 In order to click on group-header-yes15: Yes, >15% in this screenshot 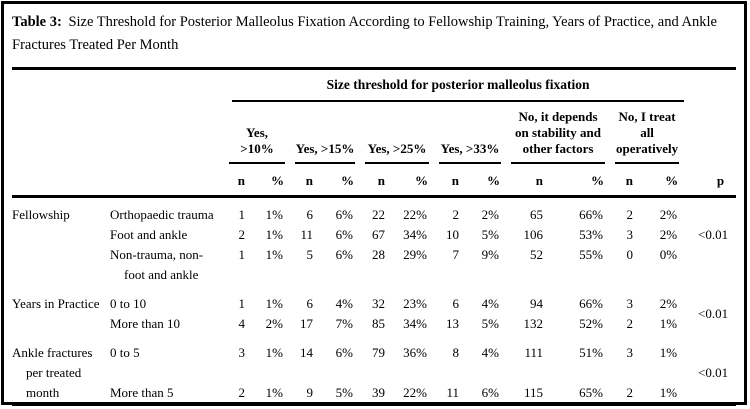, I will do `click(325, 133)`.